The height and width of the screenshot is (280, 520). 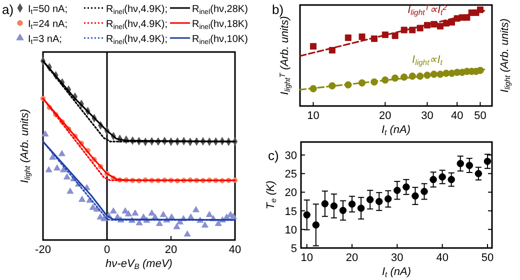 I want to click on legend-label: I$_{t}$=50 nA;, so click(x=48, y=10).